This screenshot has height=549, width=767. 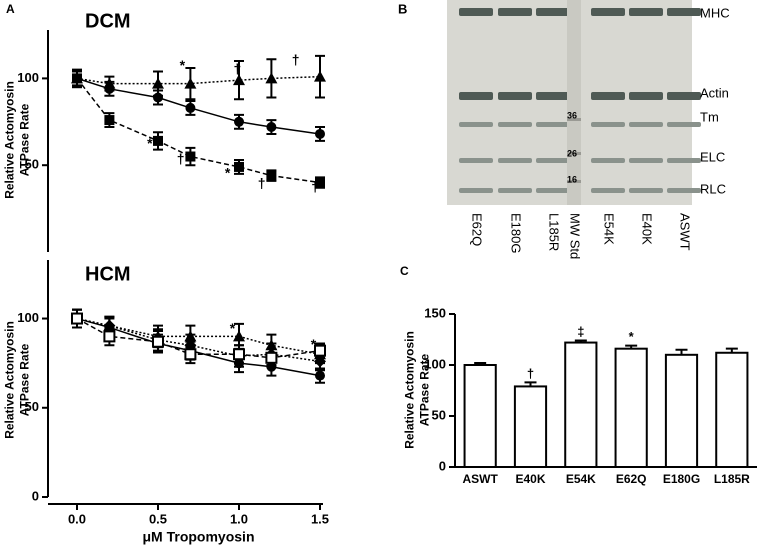 I want to click on chart-title: HCM, so click(x=108, y=274).